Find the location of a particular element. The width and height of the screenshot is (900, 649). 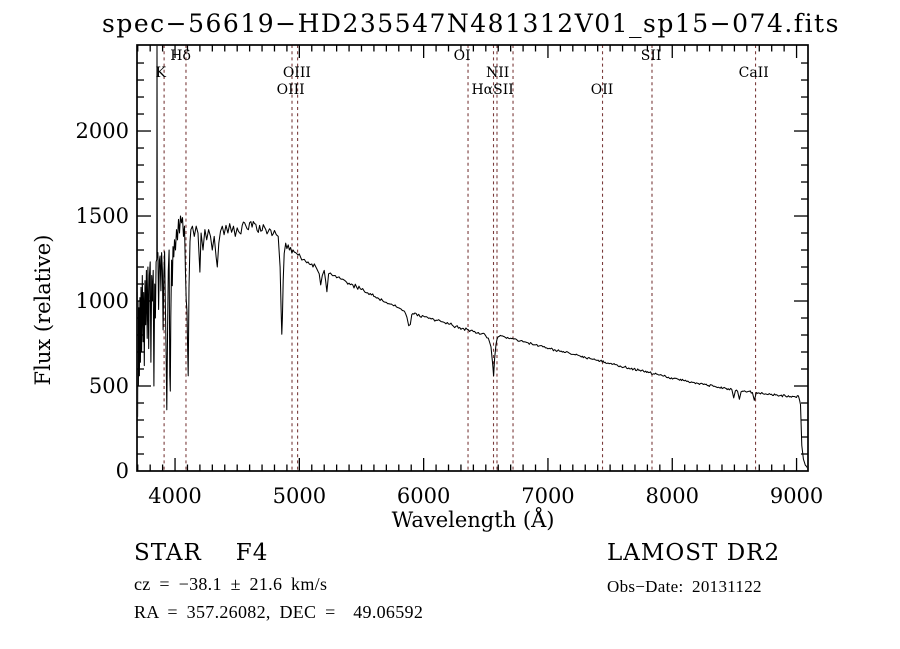

line-label-Hδ: Hδ is located at coordinates (180, 56).